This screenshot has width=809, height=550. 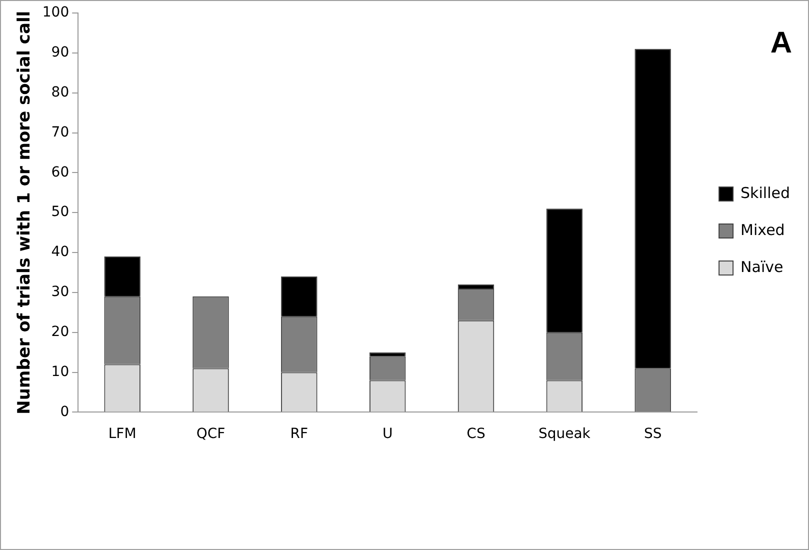 I want to click on x-tick-label: RF, so click(x=299, y=434).